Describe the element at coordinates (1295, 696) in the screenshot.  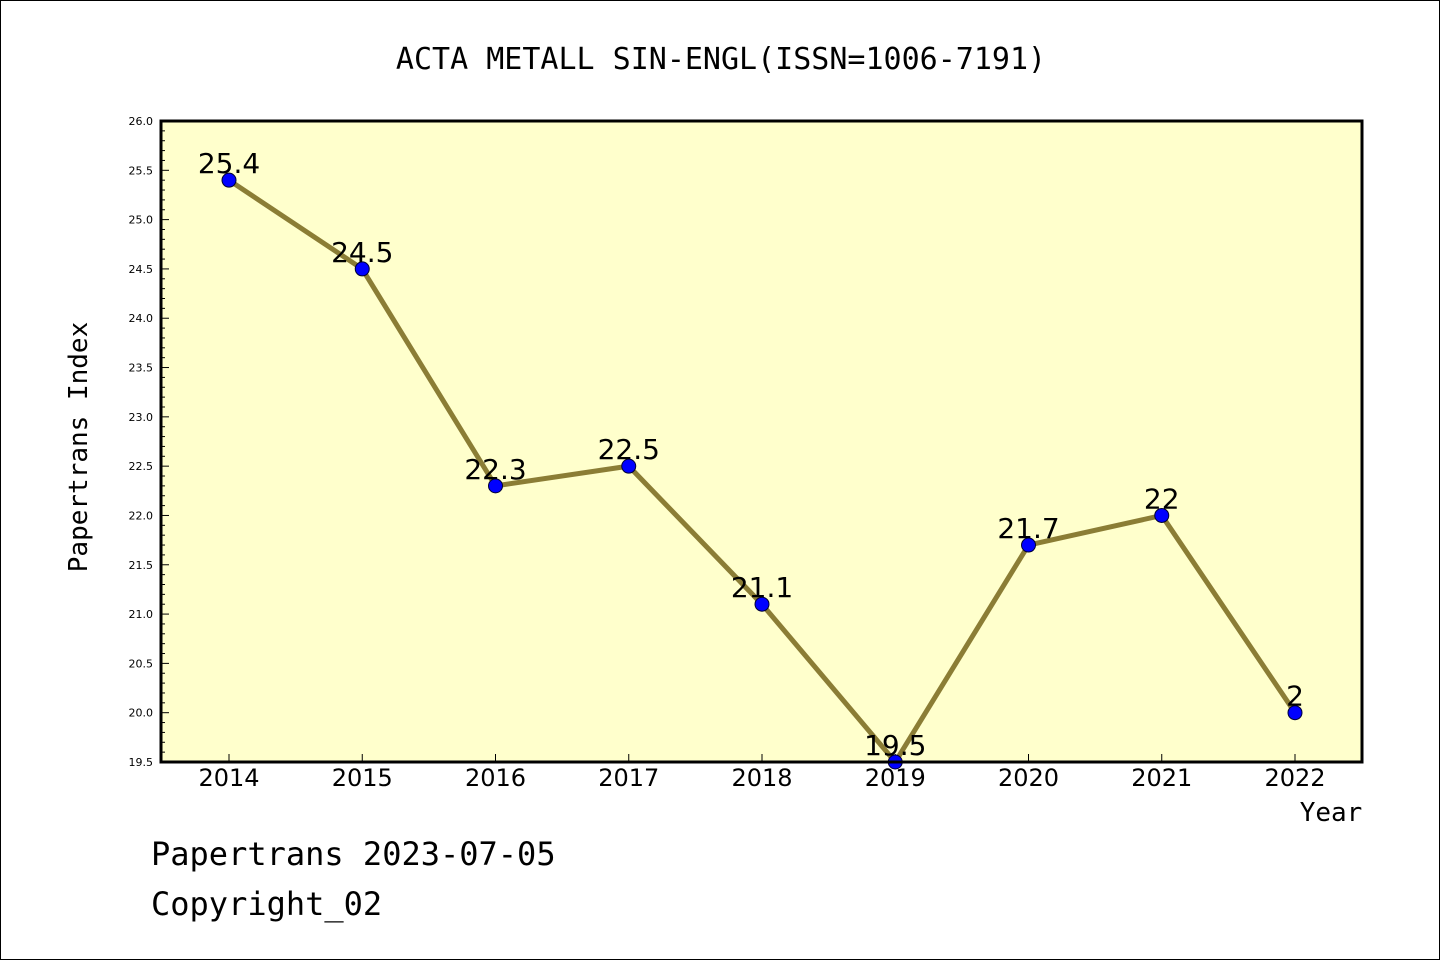
I see `data-label: 2` at that location.